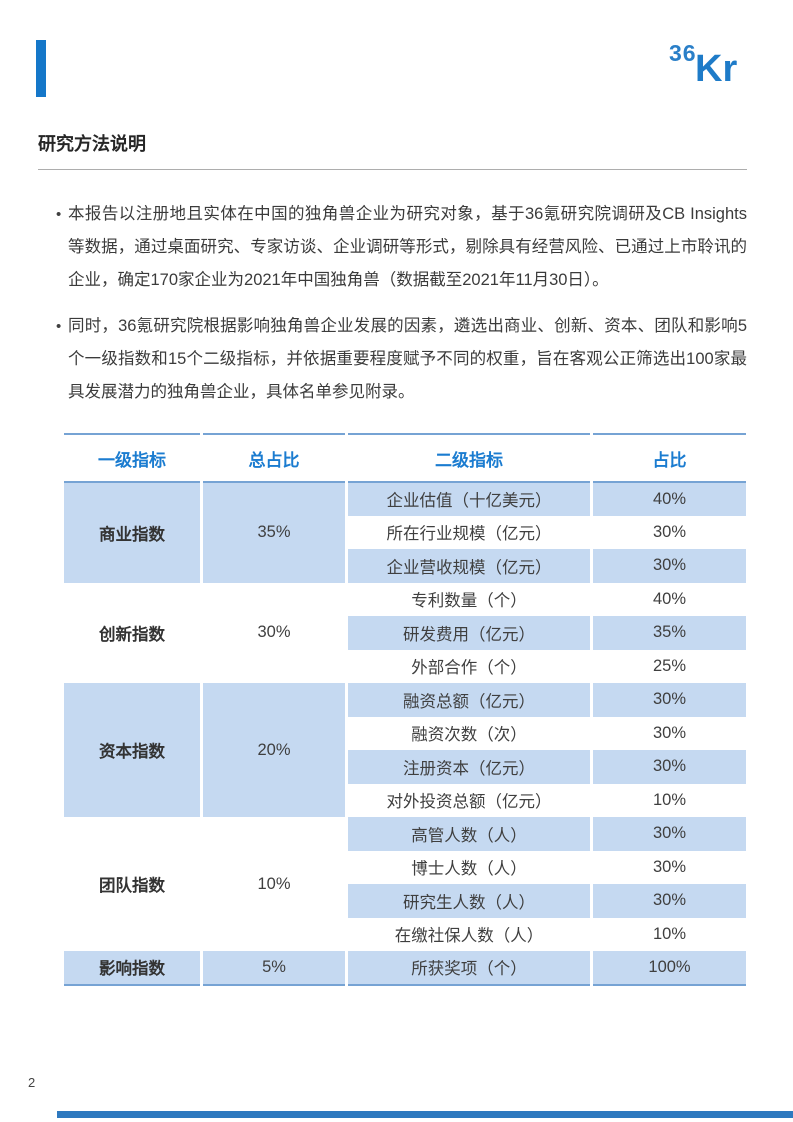  Describe the element at coordinates (274, 532) in the screenshot. I see `primary-index-total: 35%` at that location.